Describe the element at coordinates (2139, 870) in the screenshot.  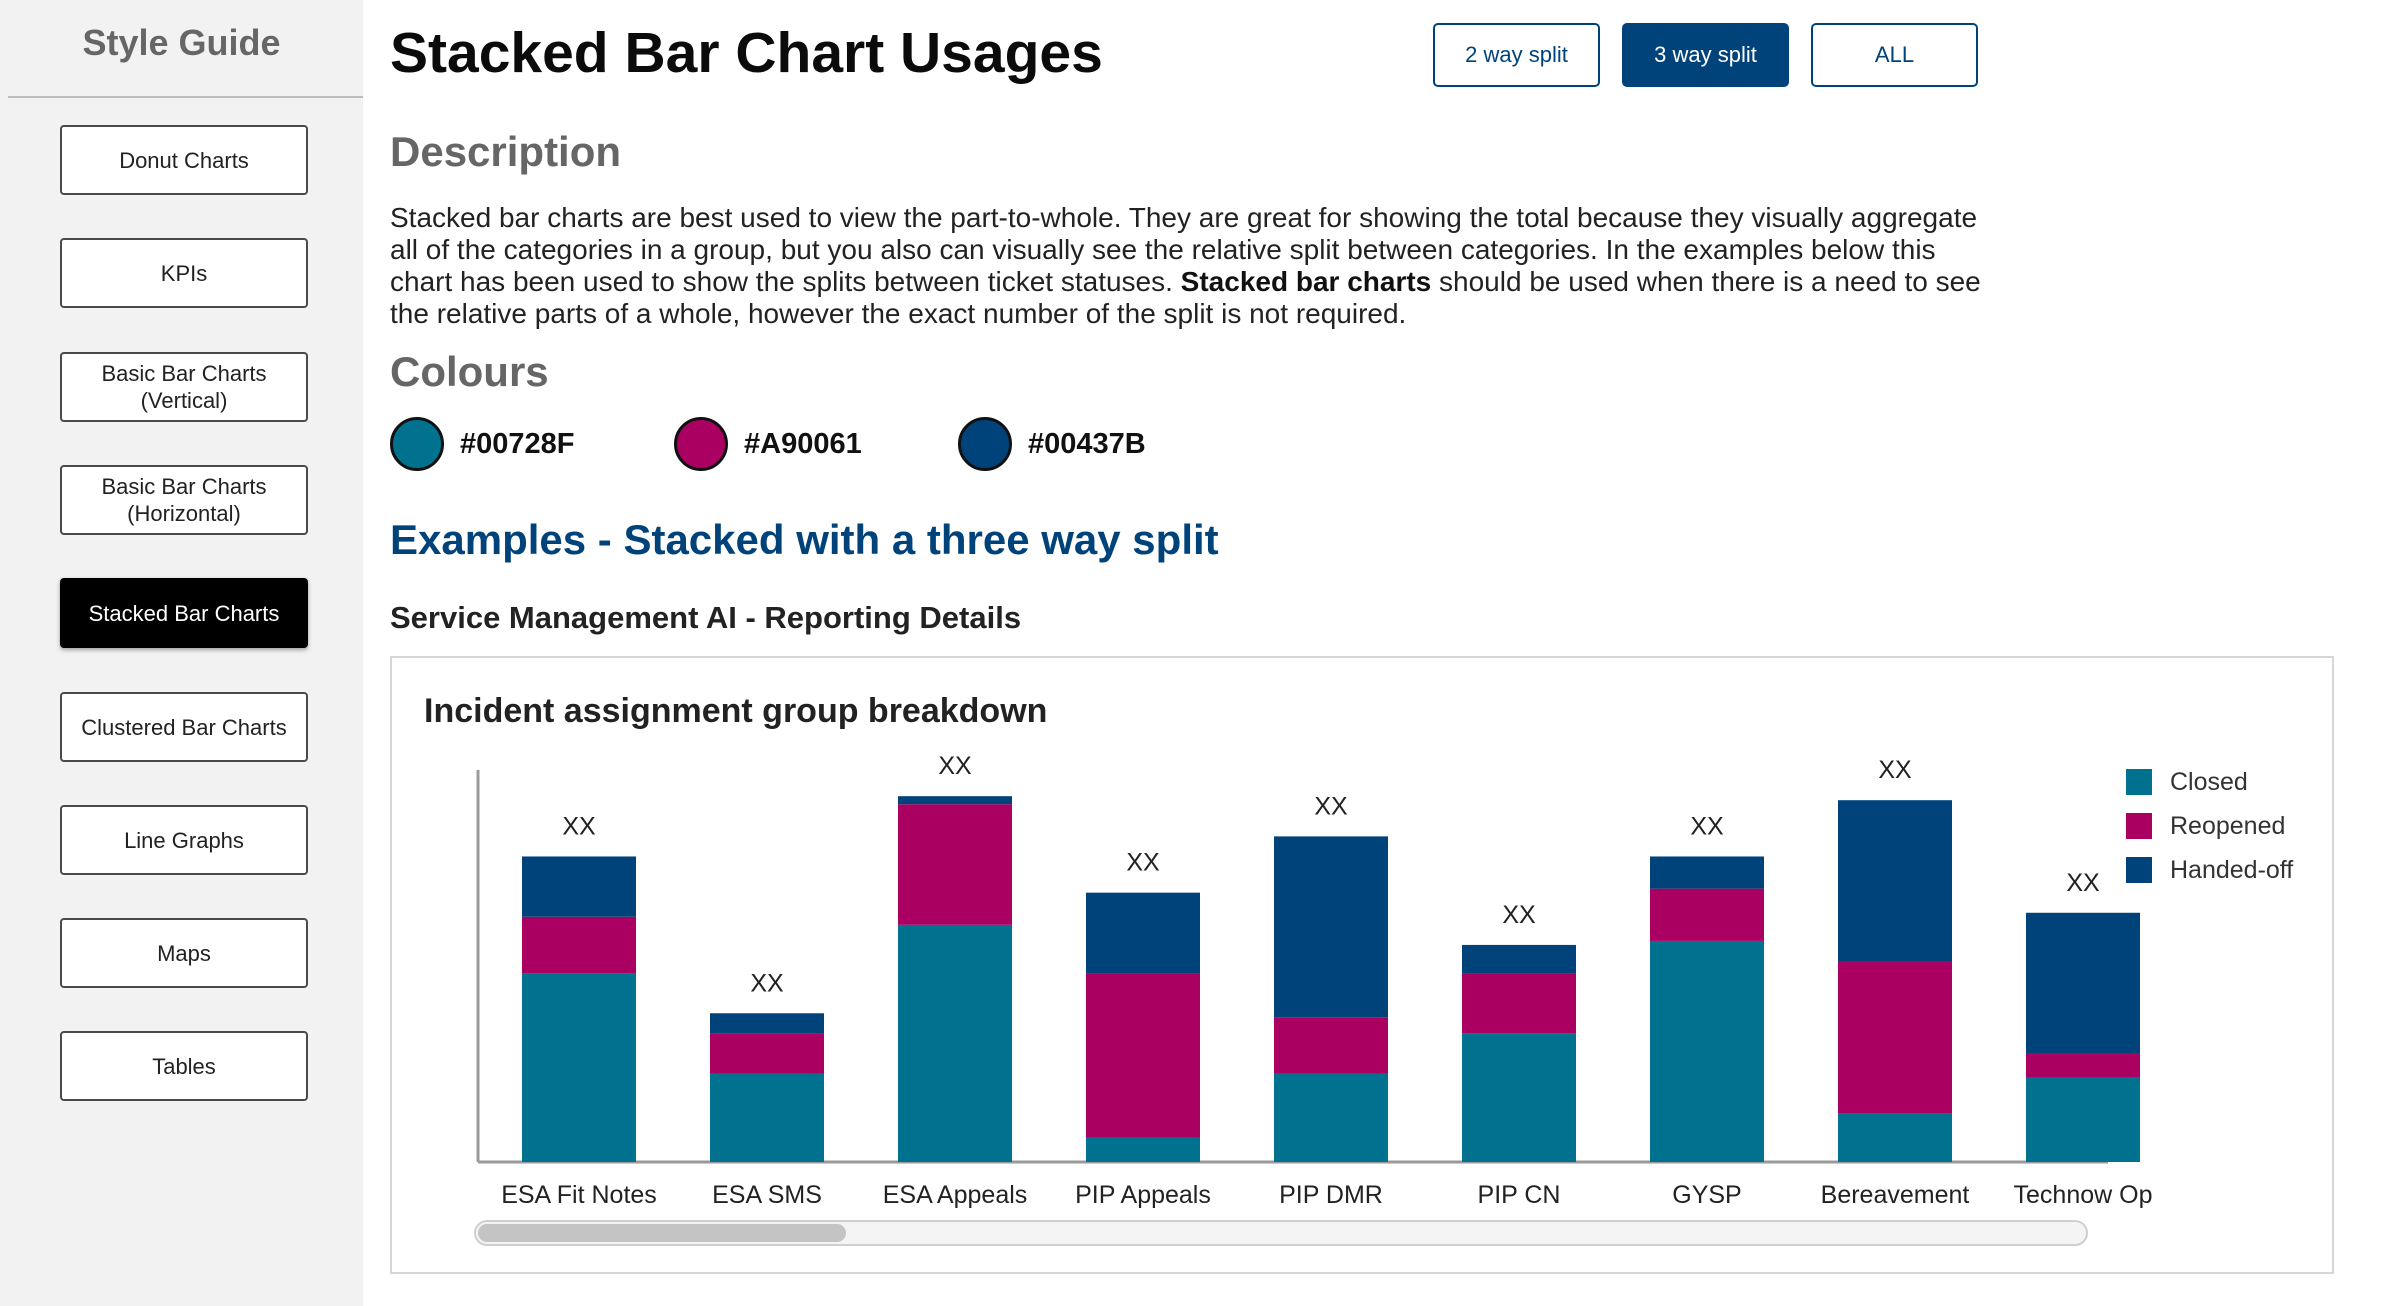
I see `legend-swatch-handed-off` at that location.